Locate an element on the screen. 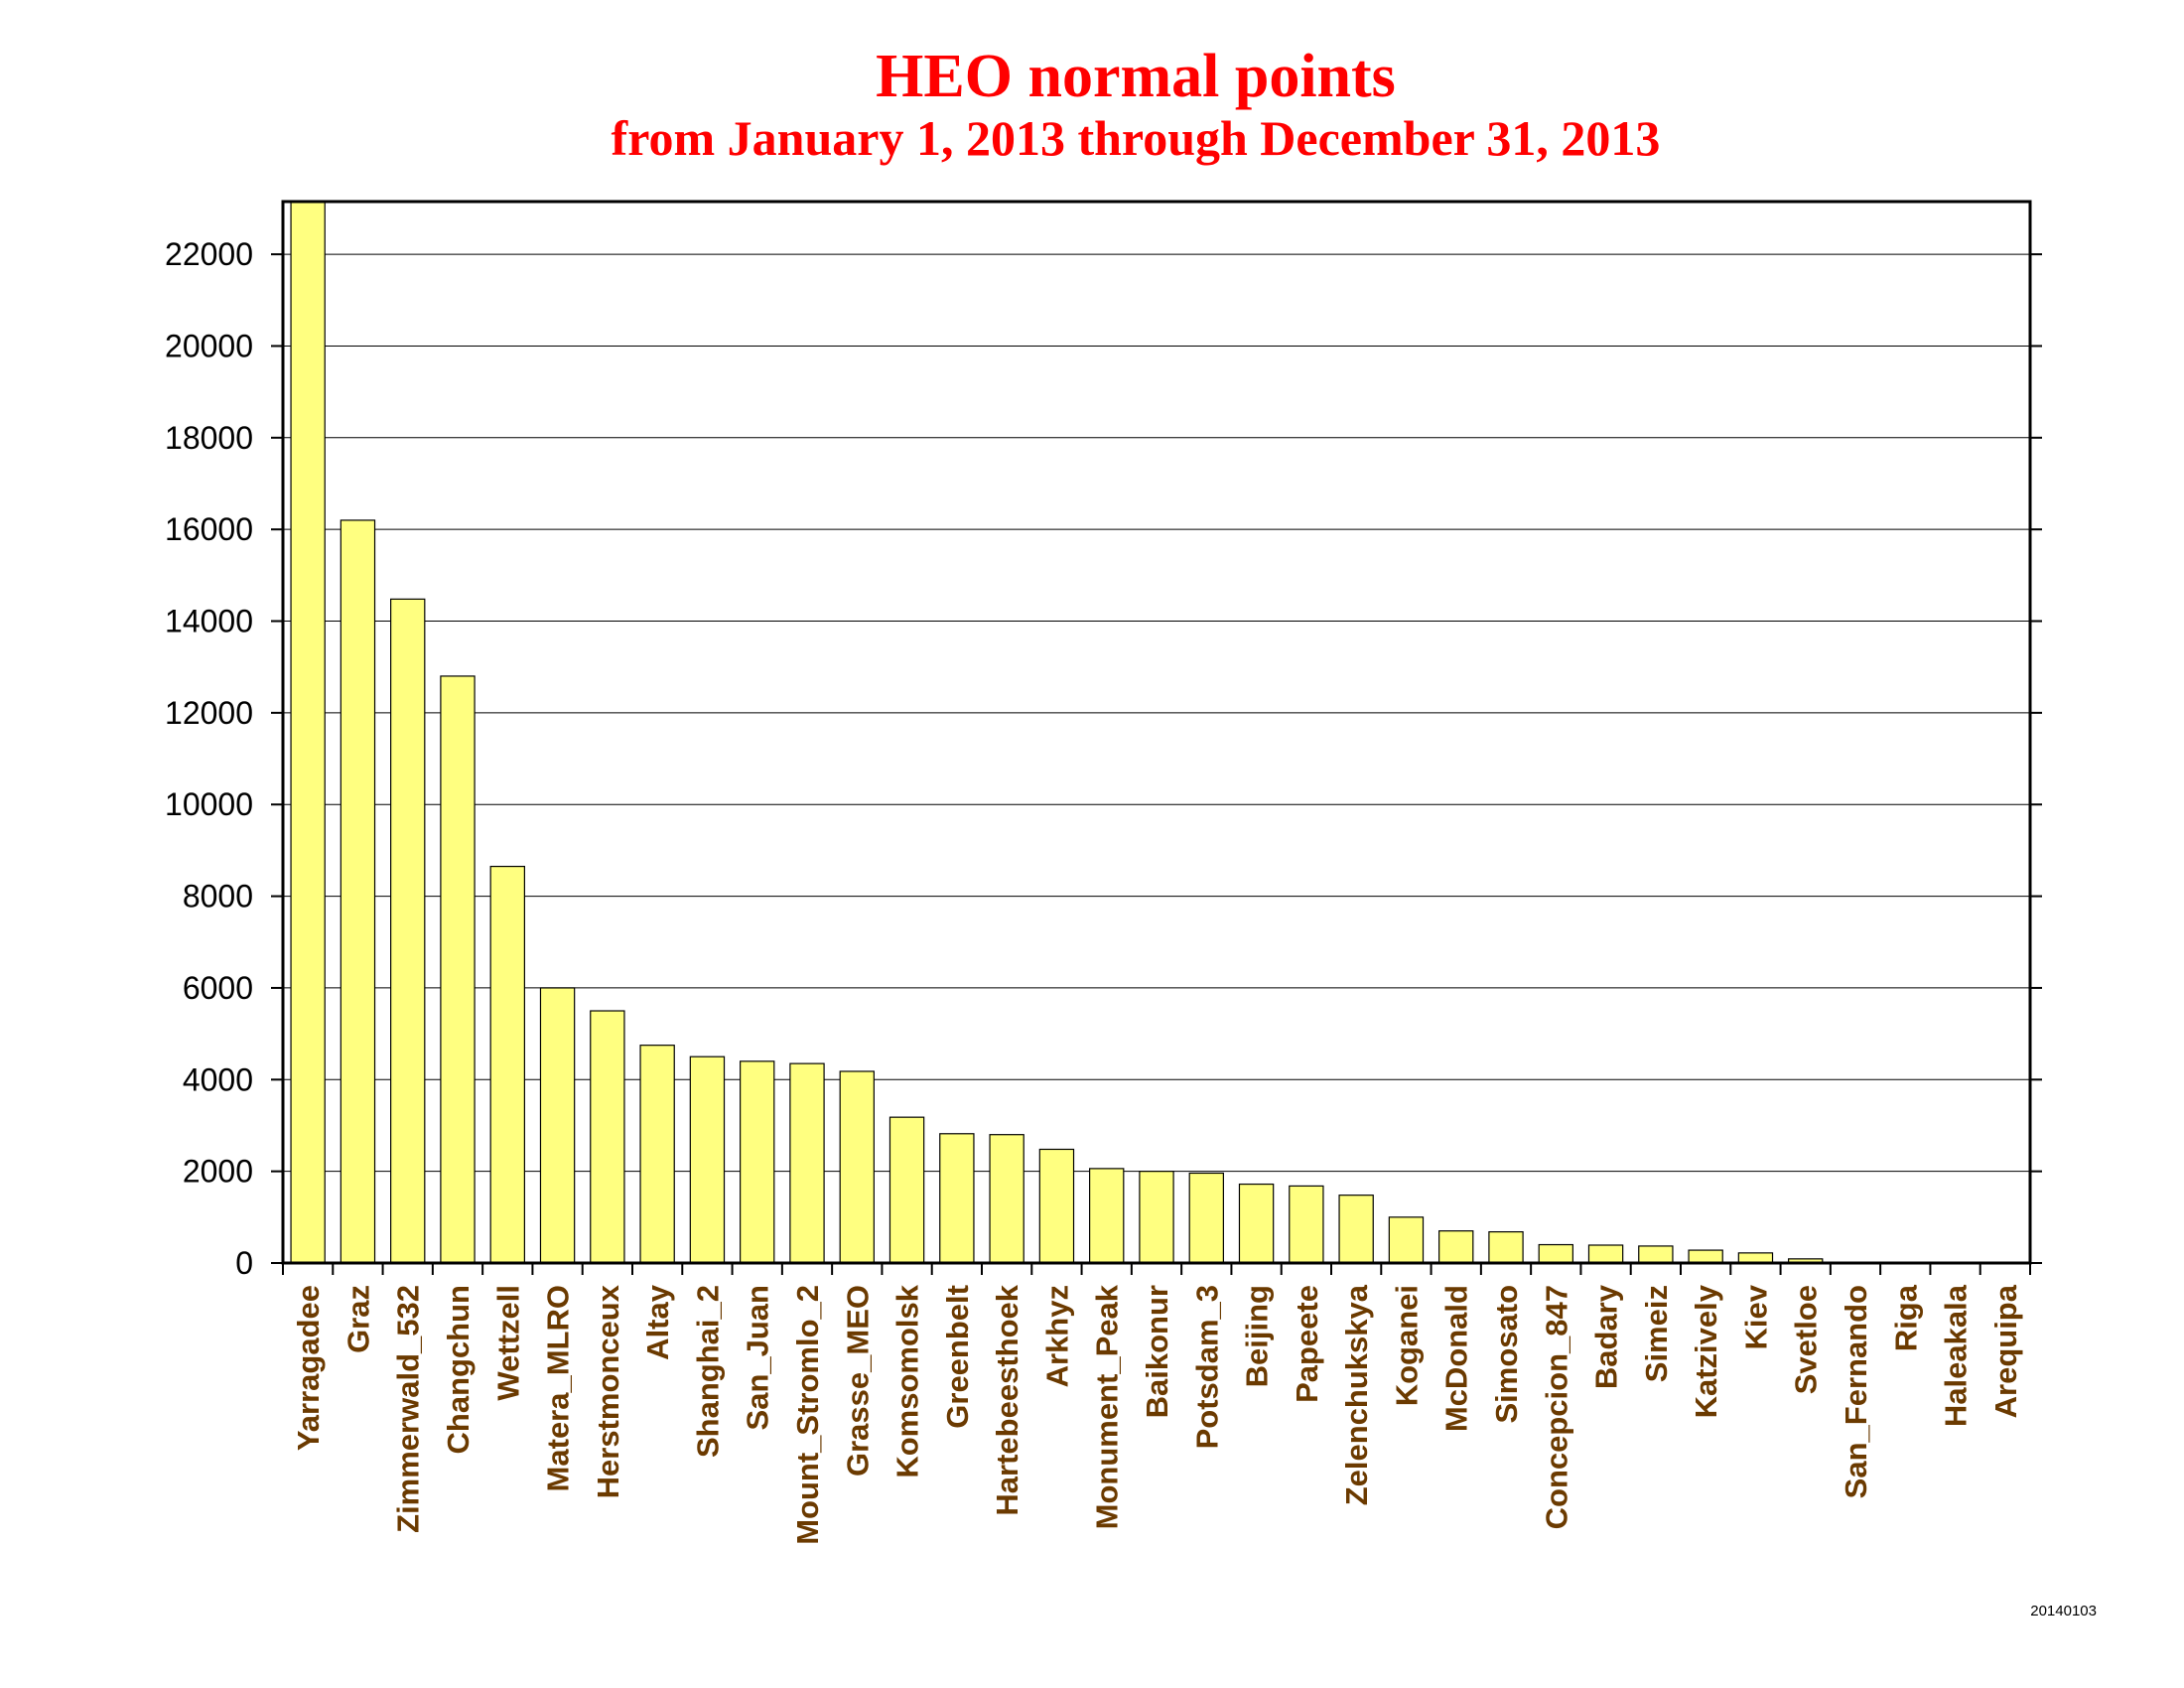 The height and width of the screenshot is (1688, 2184). x-tick-label: Arkhyz is located at coordinates (1056, 1336).